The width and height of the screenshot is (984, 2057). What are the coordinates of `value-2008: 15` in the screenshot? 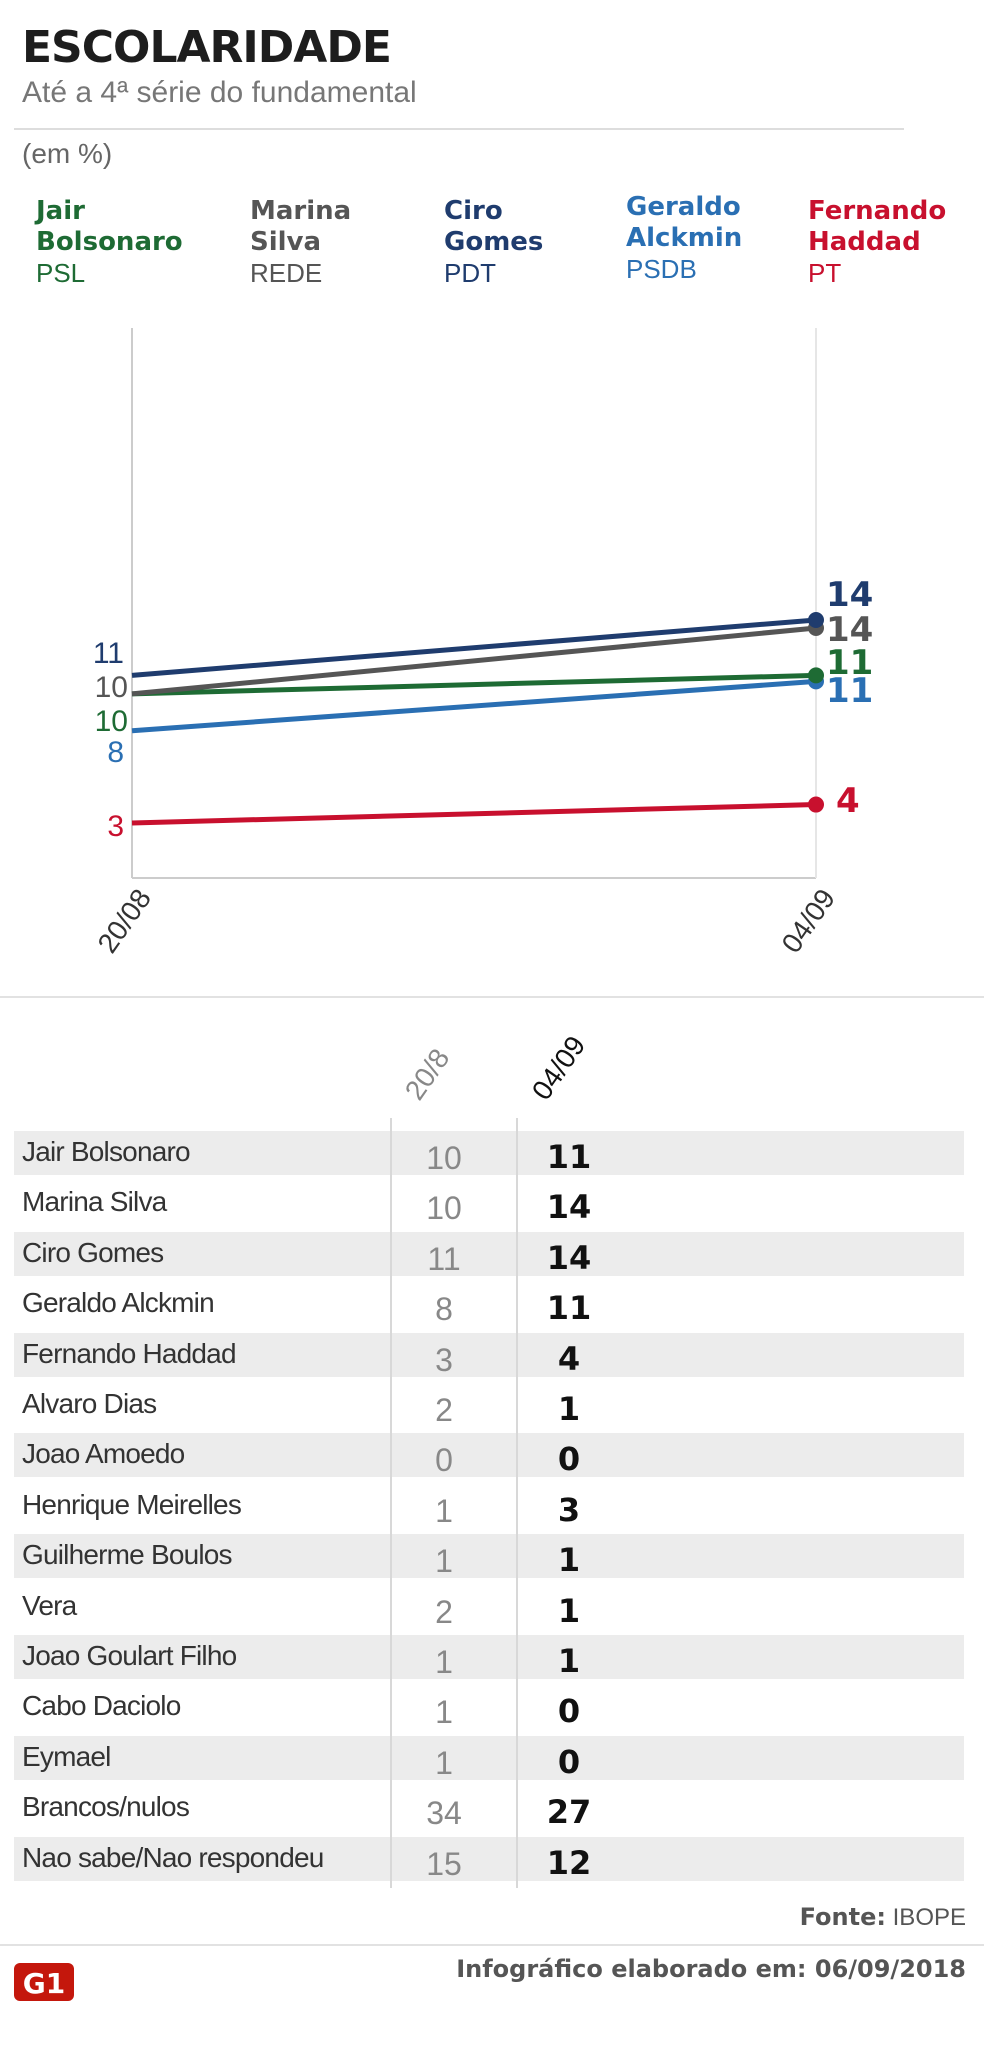 It's located at (444, 1863).